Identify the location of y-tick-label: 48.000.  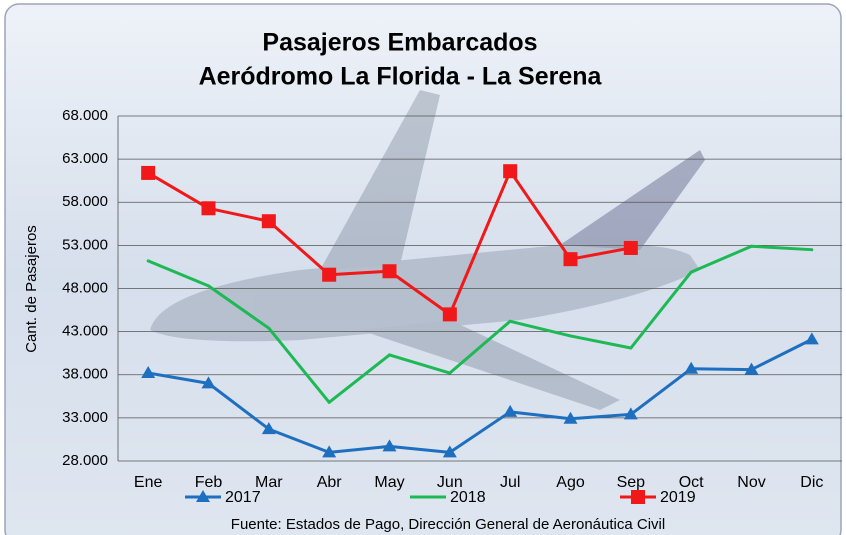
(85, 287).